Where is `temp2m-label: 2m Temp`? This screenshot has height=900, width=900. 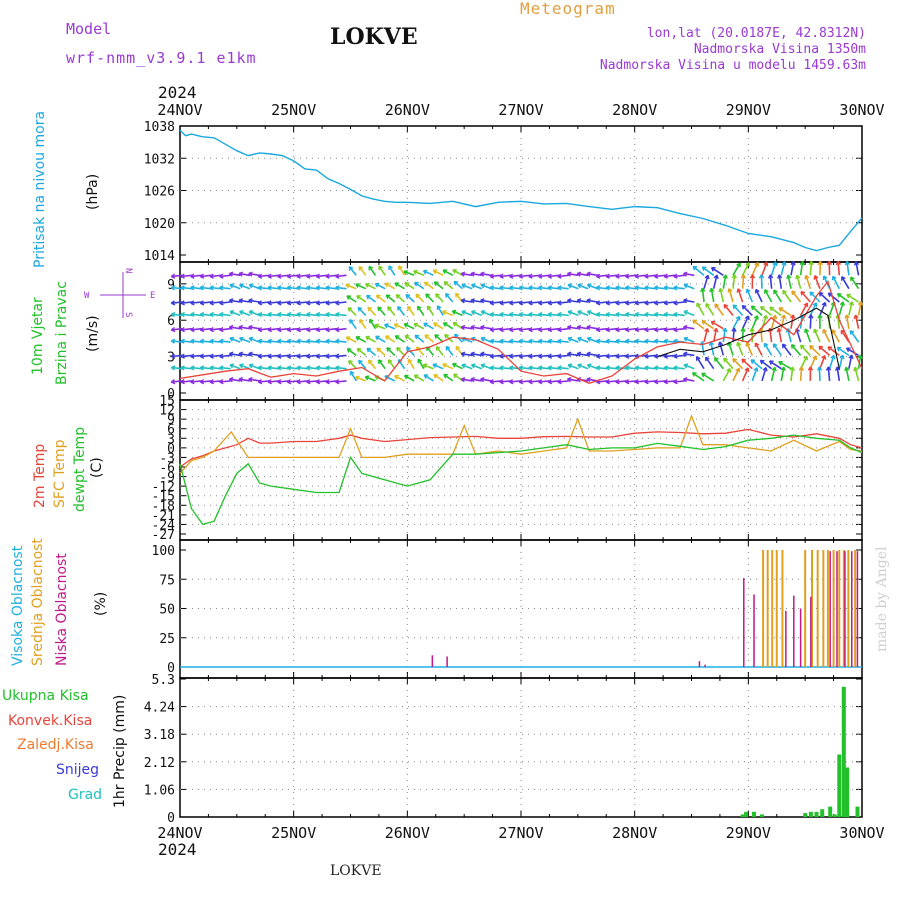 temp2m-label: 2m Temp is located at coordinates (40, 476).